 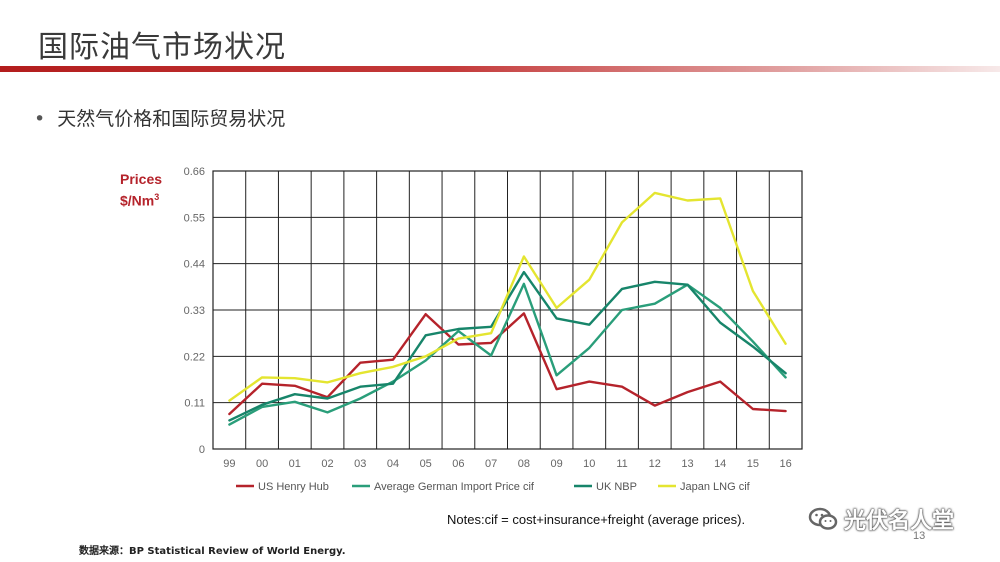 I want to click on watermark: 光伏名人堂, so click(x=881, y=519).